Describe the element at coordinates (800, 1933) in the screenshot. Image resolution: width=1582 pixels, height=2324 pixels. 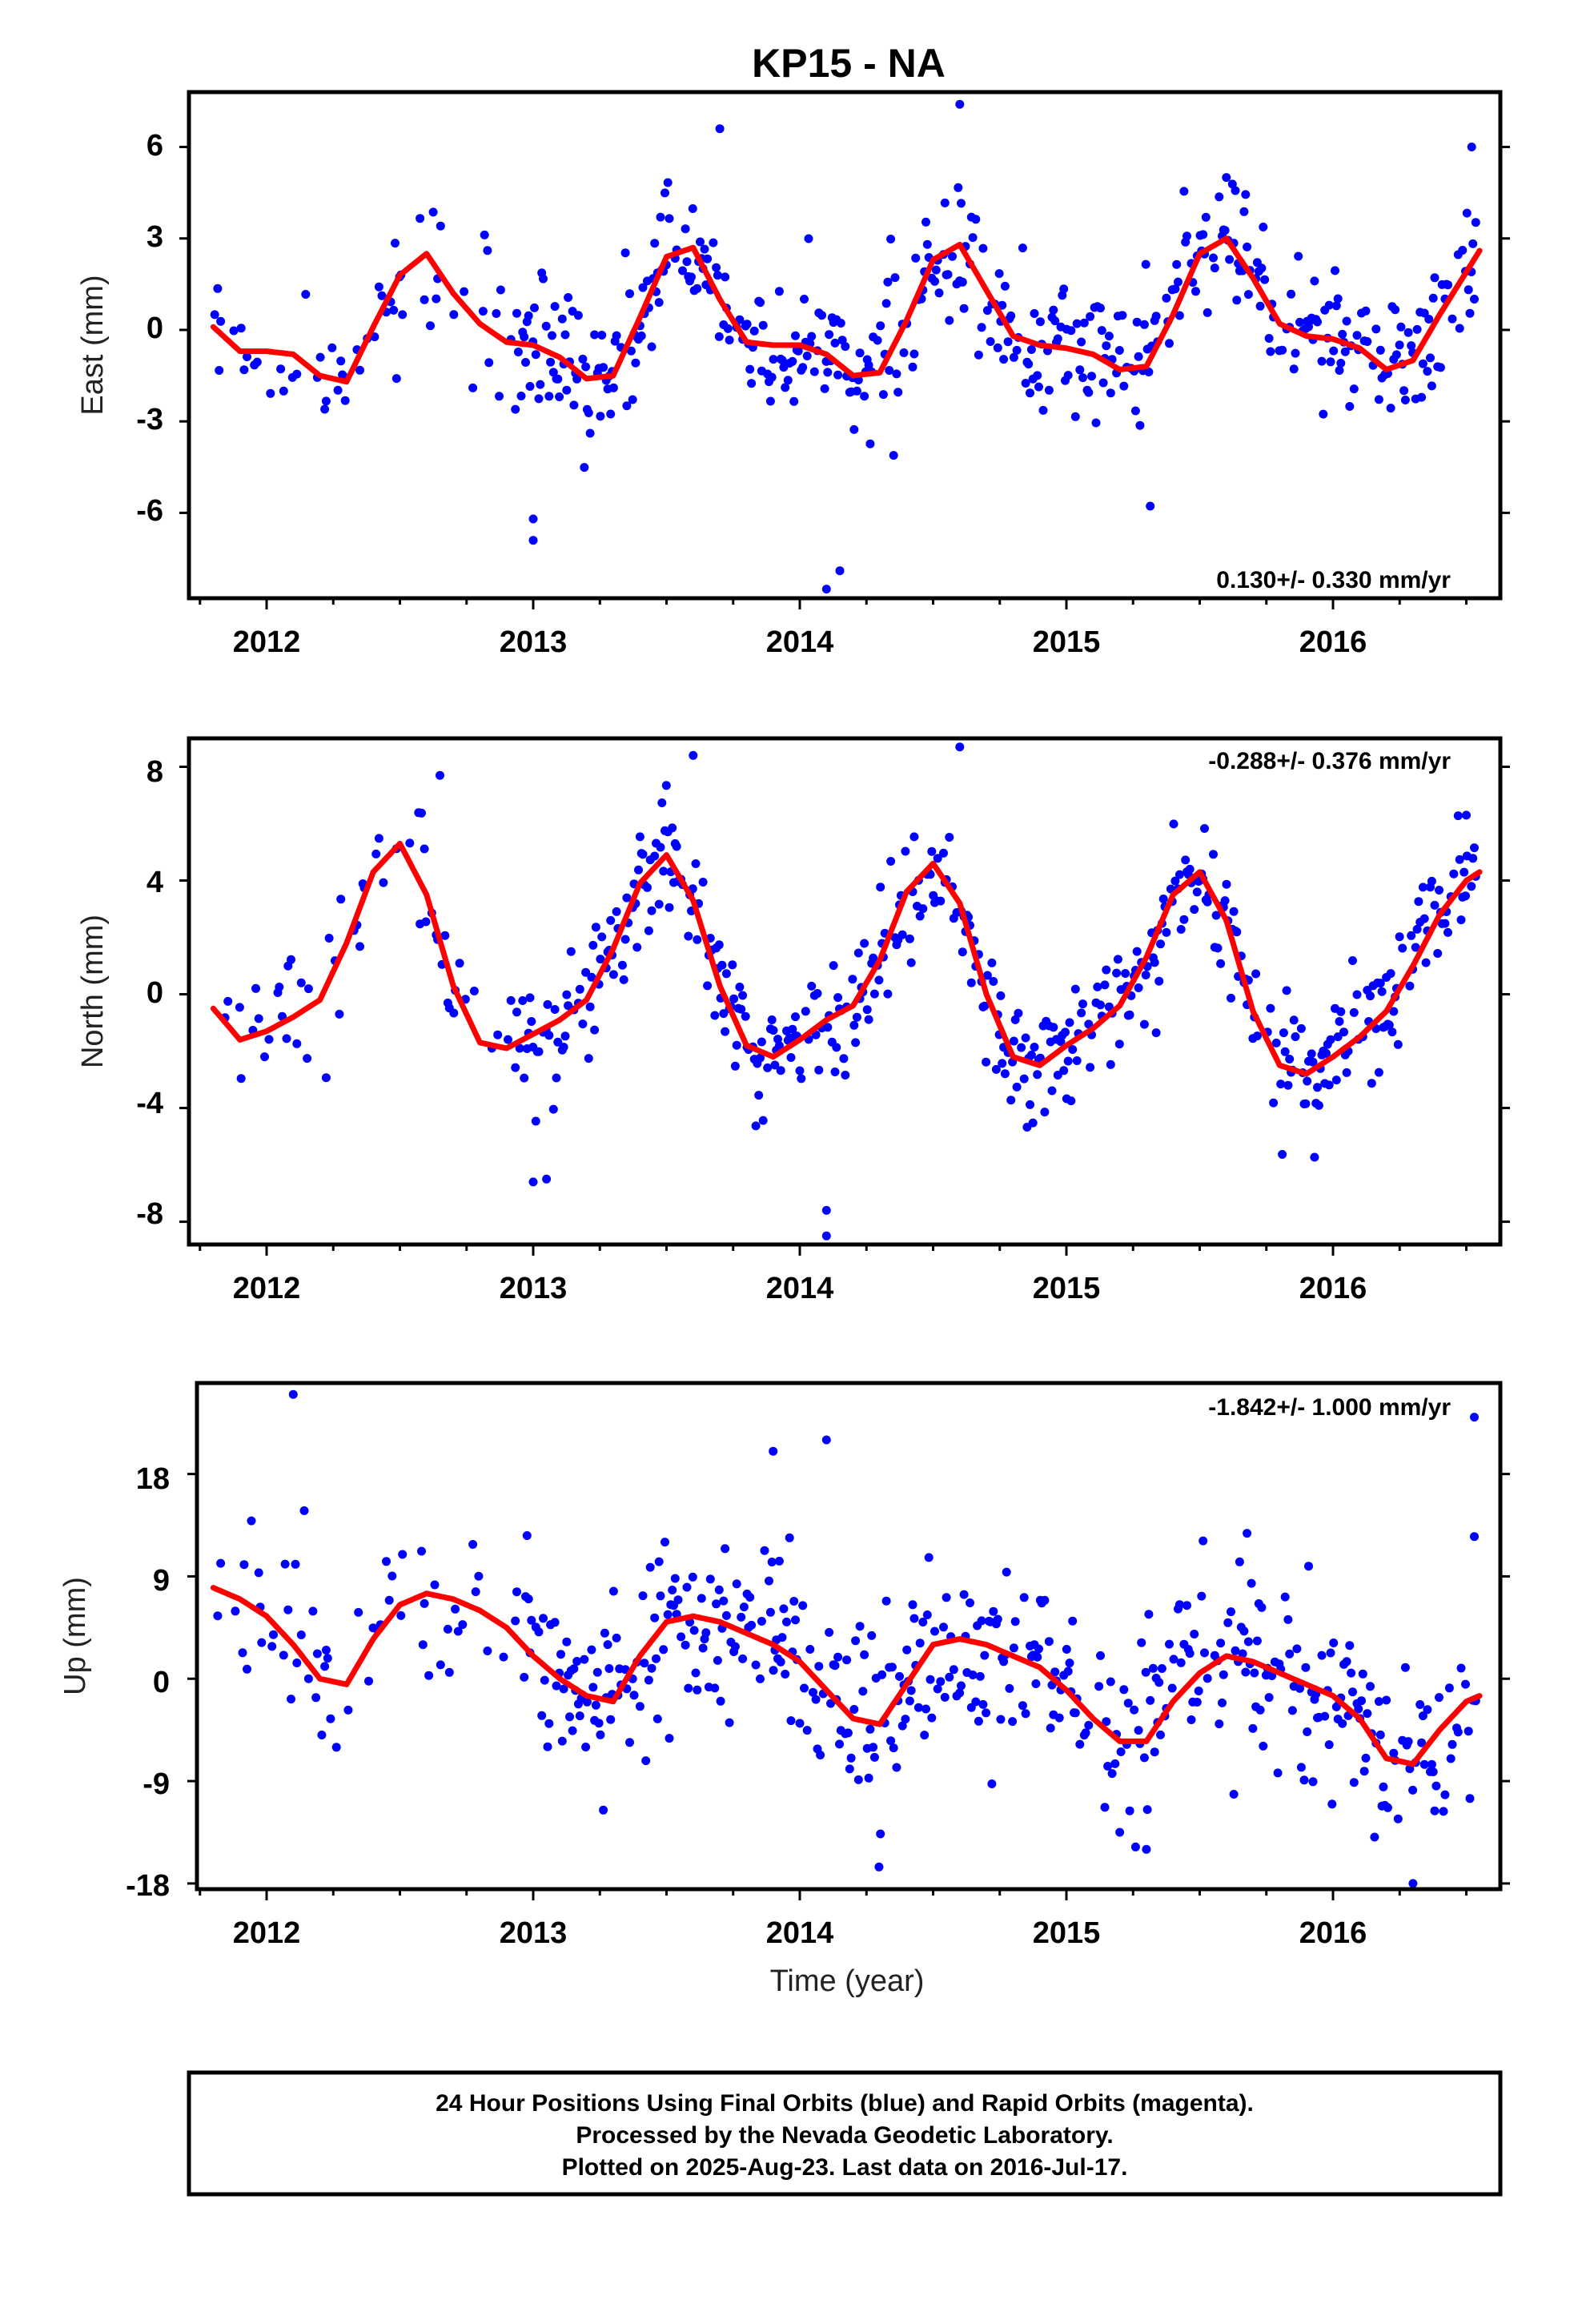
I see `up-x-tick-labels: 2012 2013 2014 2015 2016` at that location.